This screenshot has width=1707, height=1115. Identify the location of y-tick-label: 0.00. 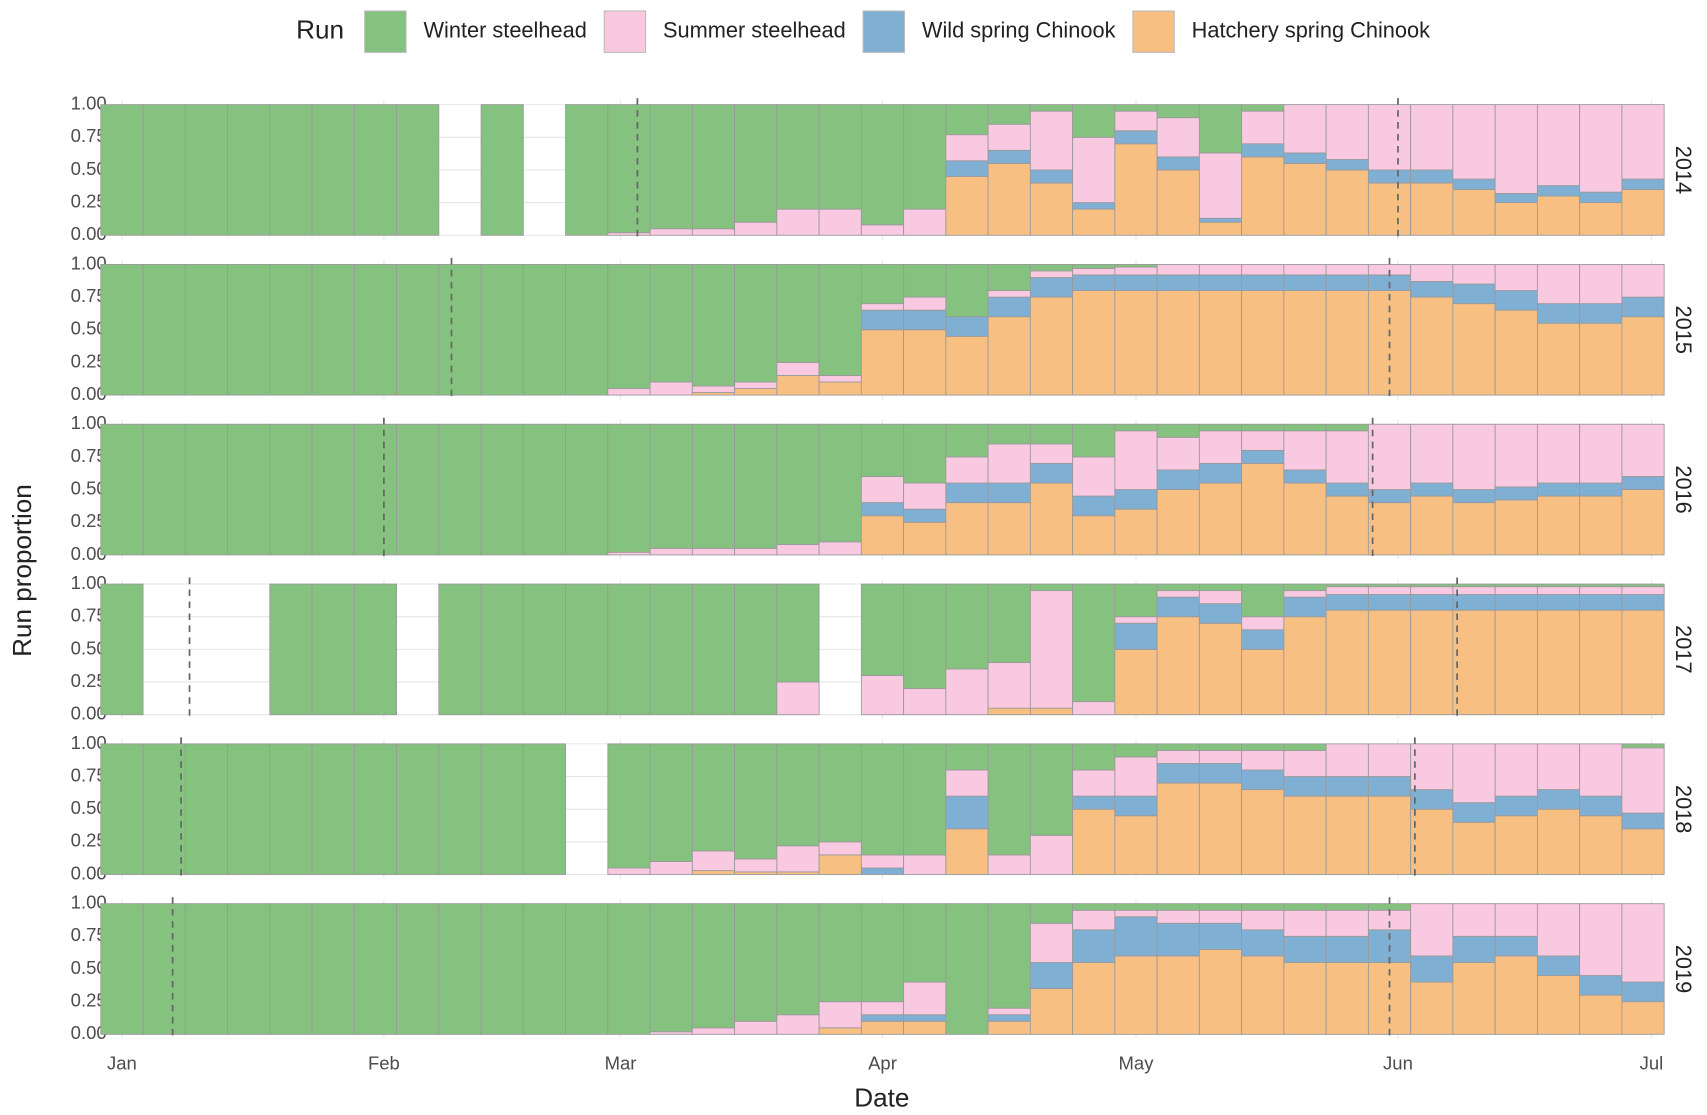
(89, 872).